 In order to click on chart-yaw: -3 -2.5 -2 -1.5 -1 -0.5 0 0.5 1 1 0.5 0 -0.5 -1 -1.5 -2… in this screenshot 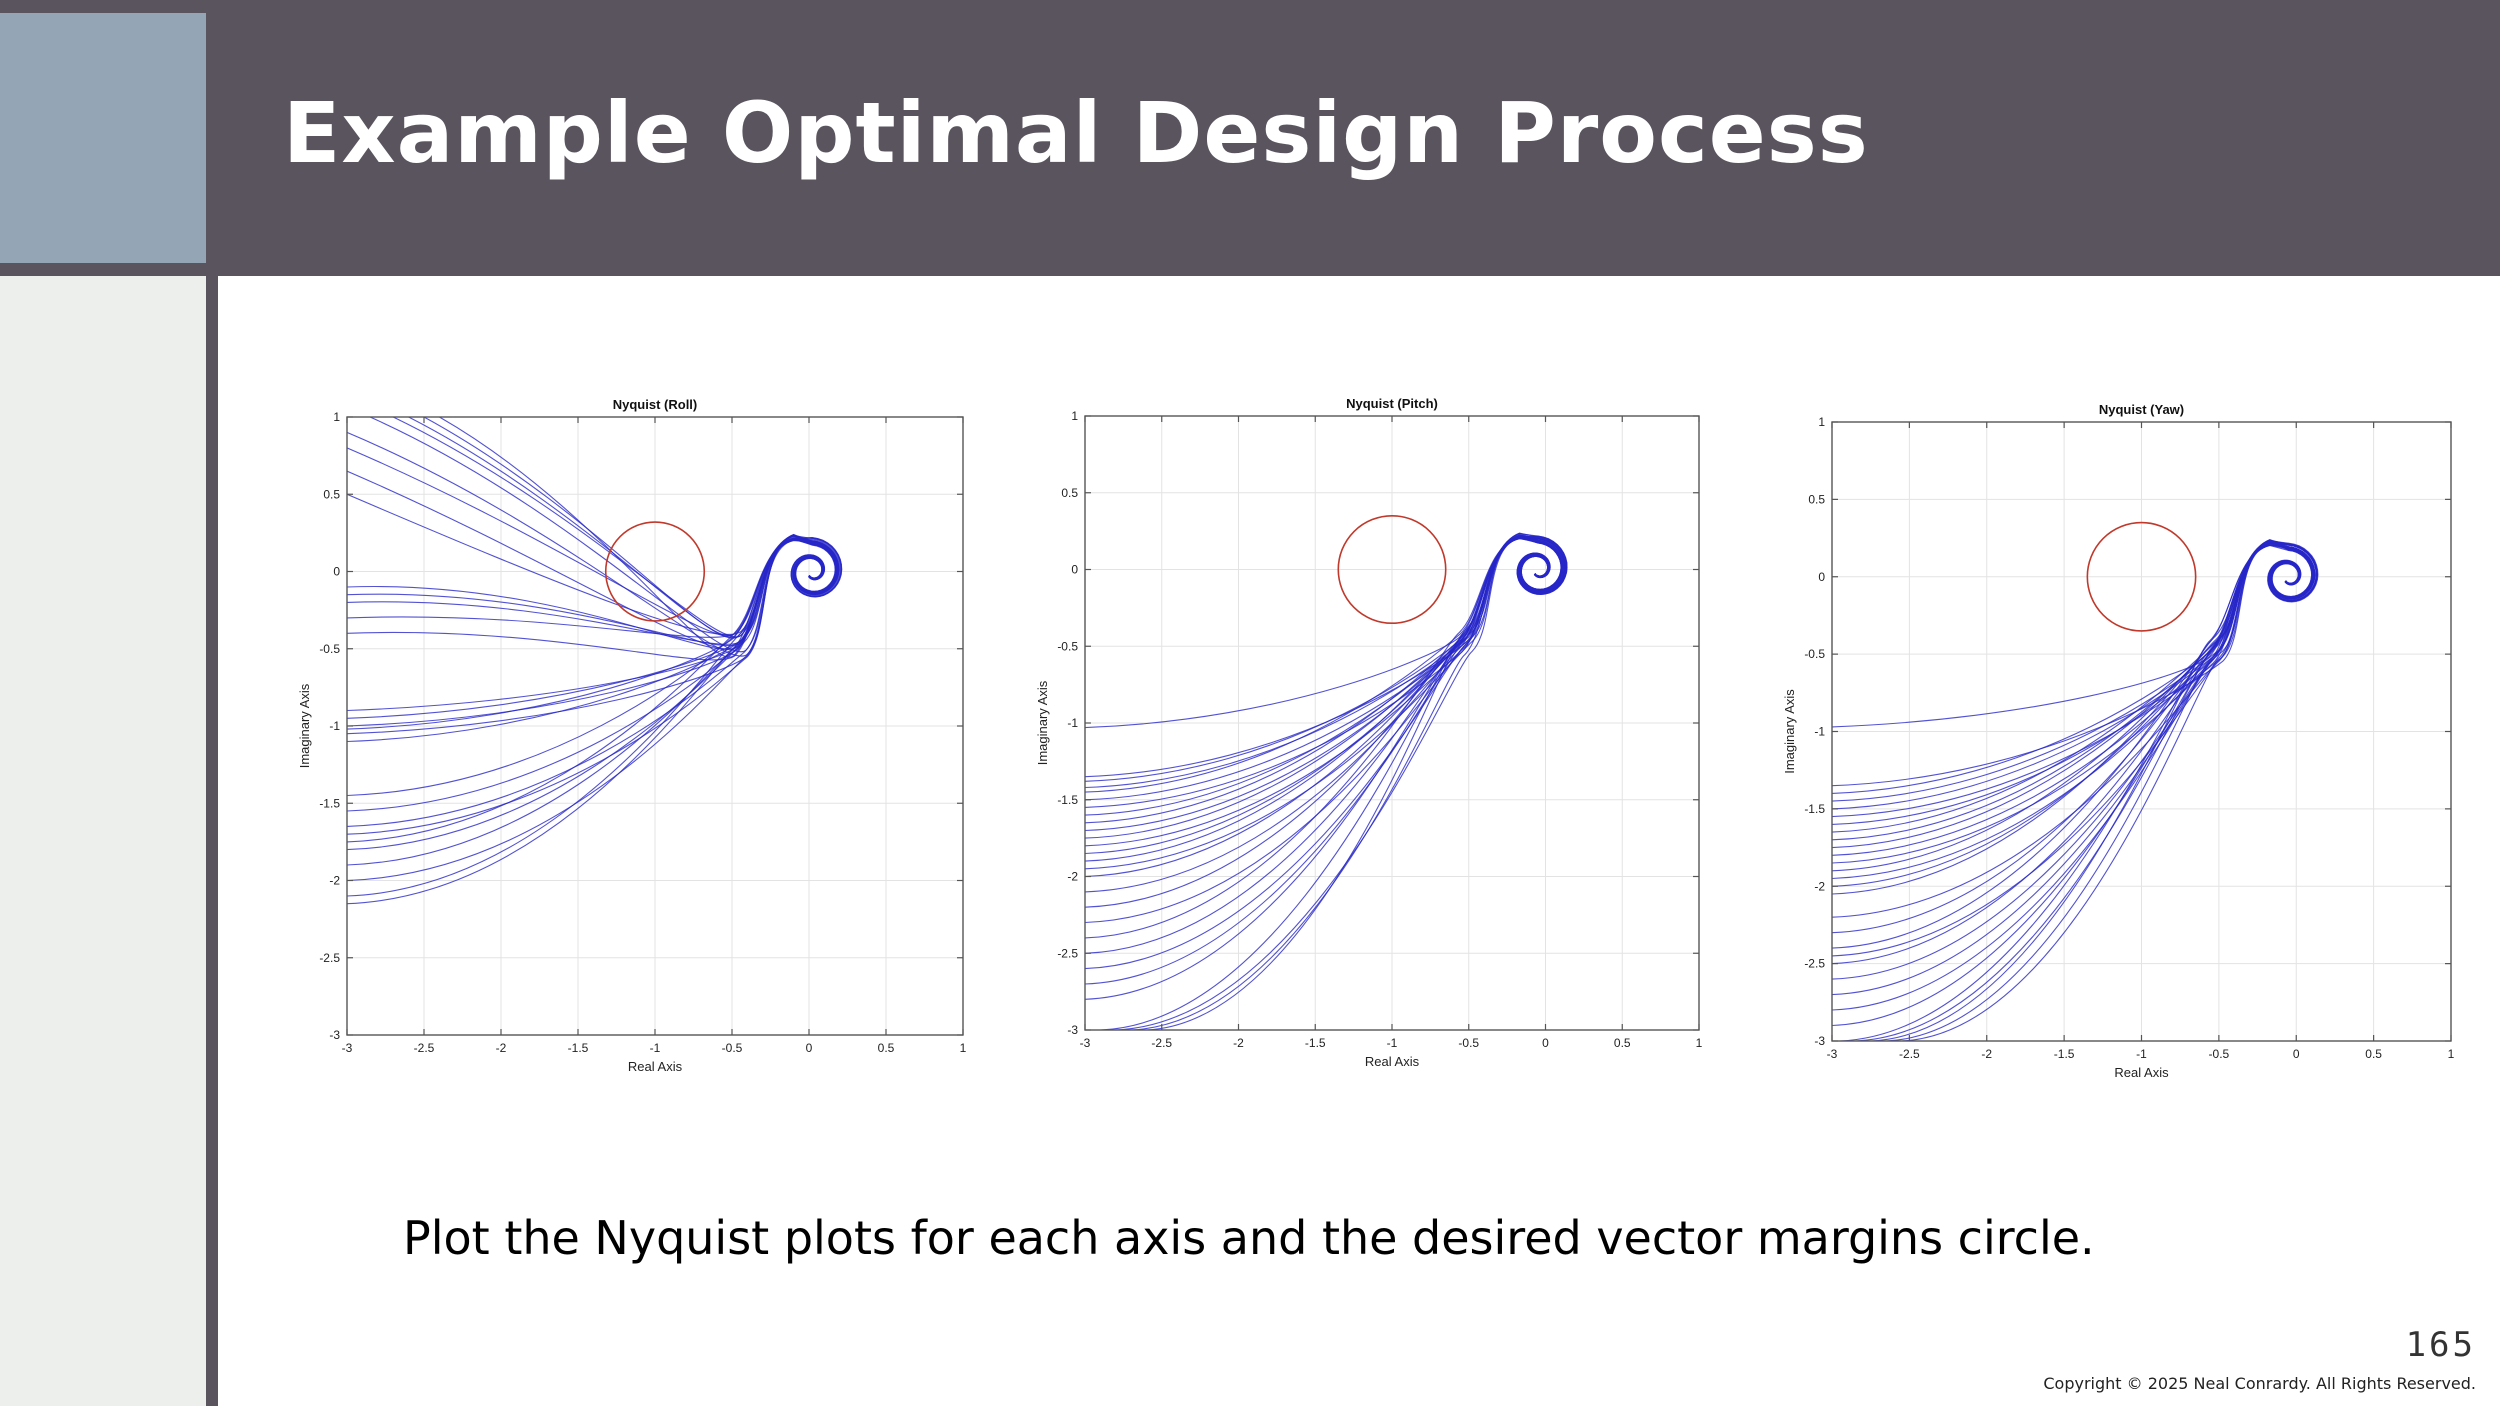, I will do `click(2118, 741)`.